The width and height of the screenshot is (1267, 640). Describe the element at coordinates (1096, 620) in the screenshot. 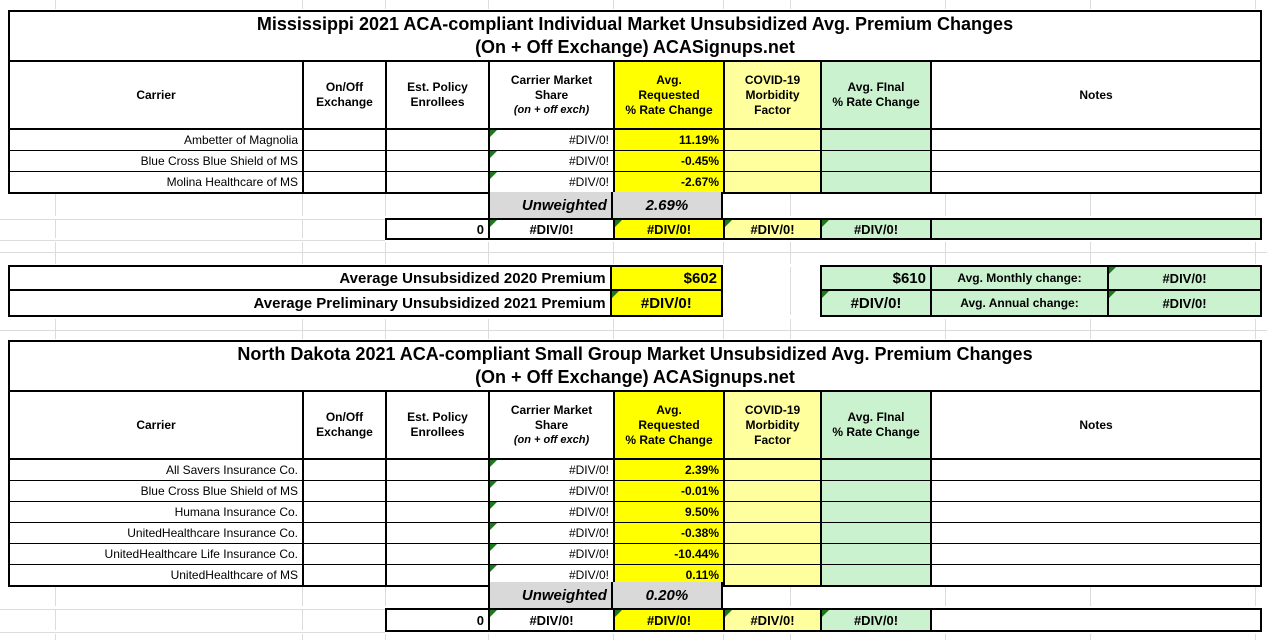

I see `total-notes-cell` at that location.